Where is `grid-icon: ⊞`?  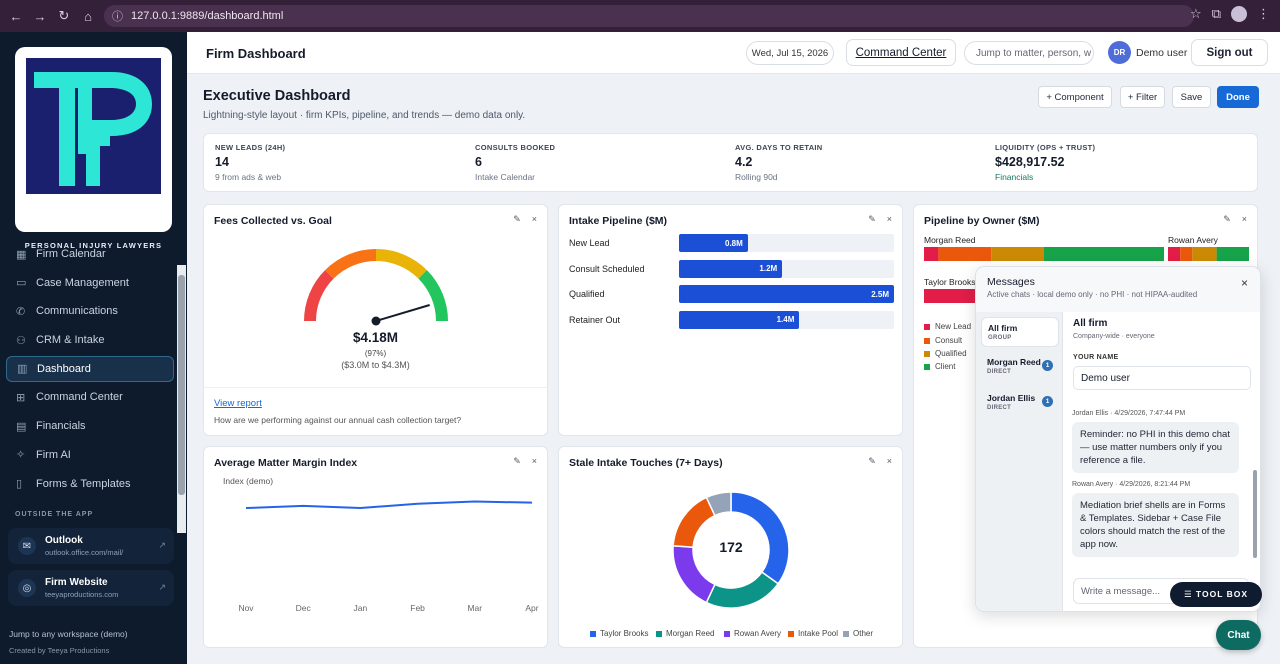
grid-icon: ⊞ is located at coordinates (21, 397).